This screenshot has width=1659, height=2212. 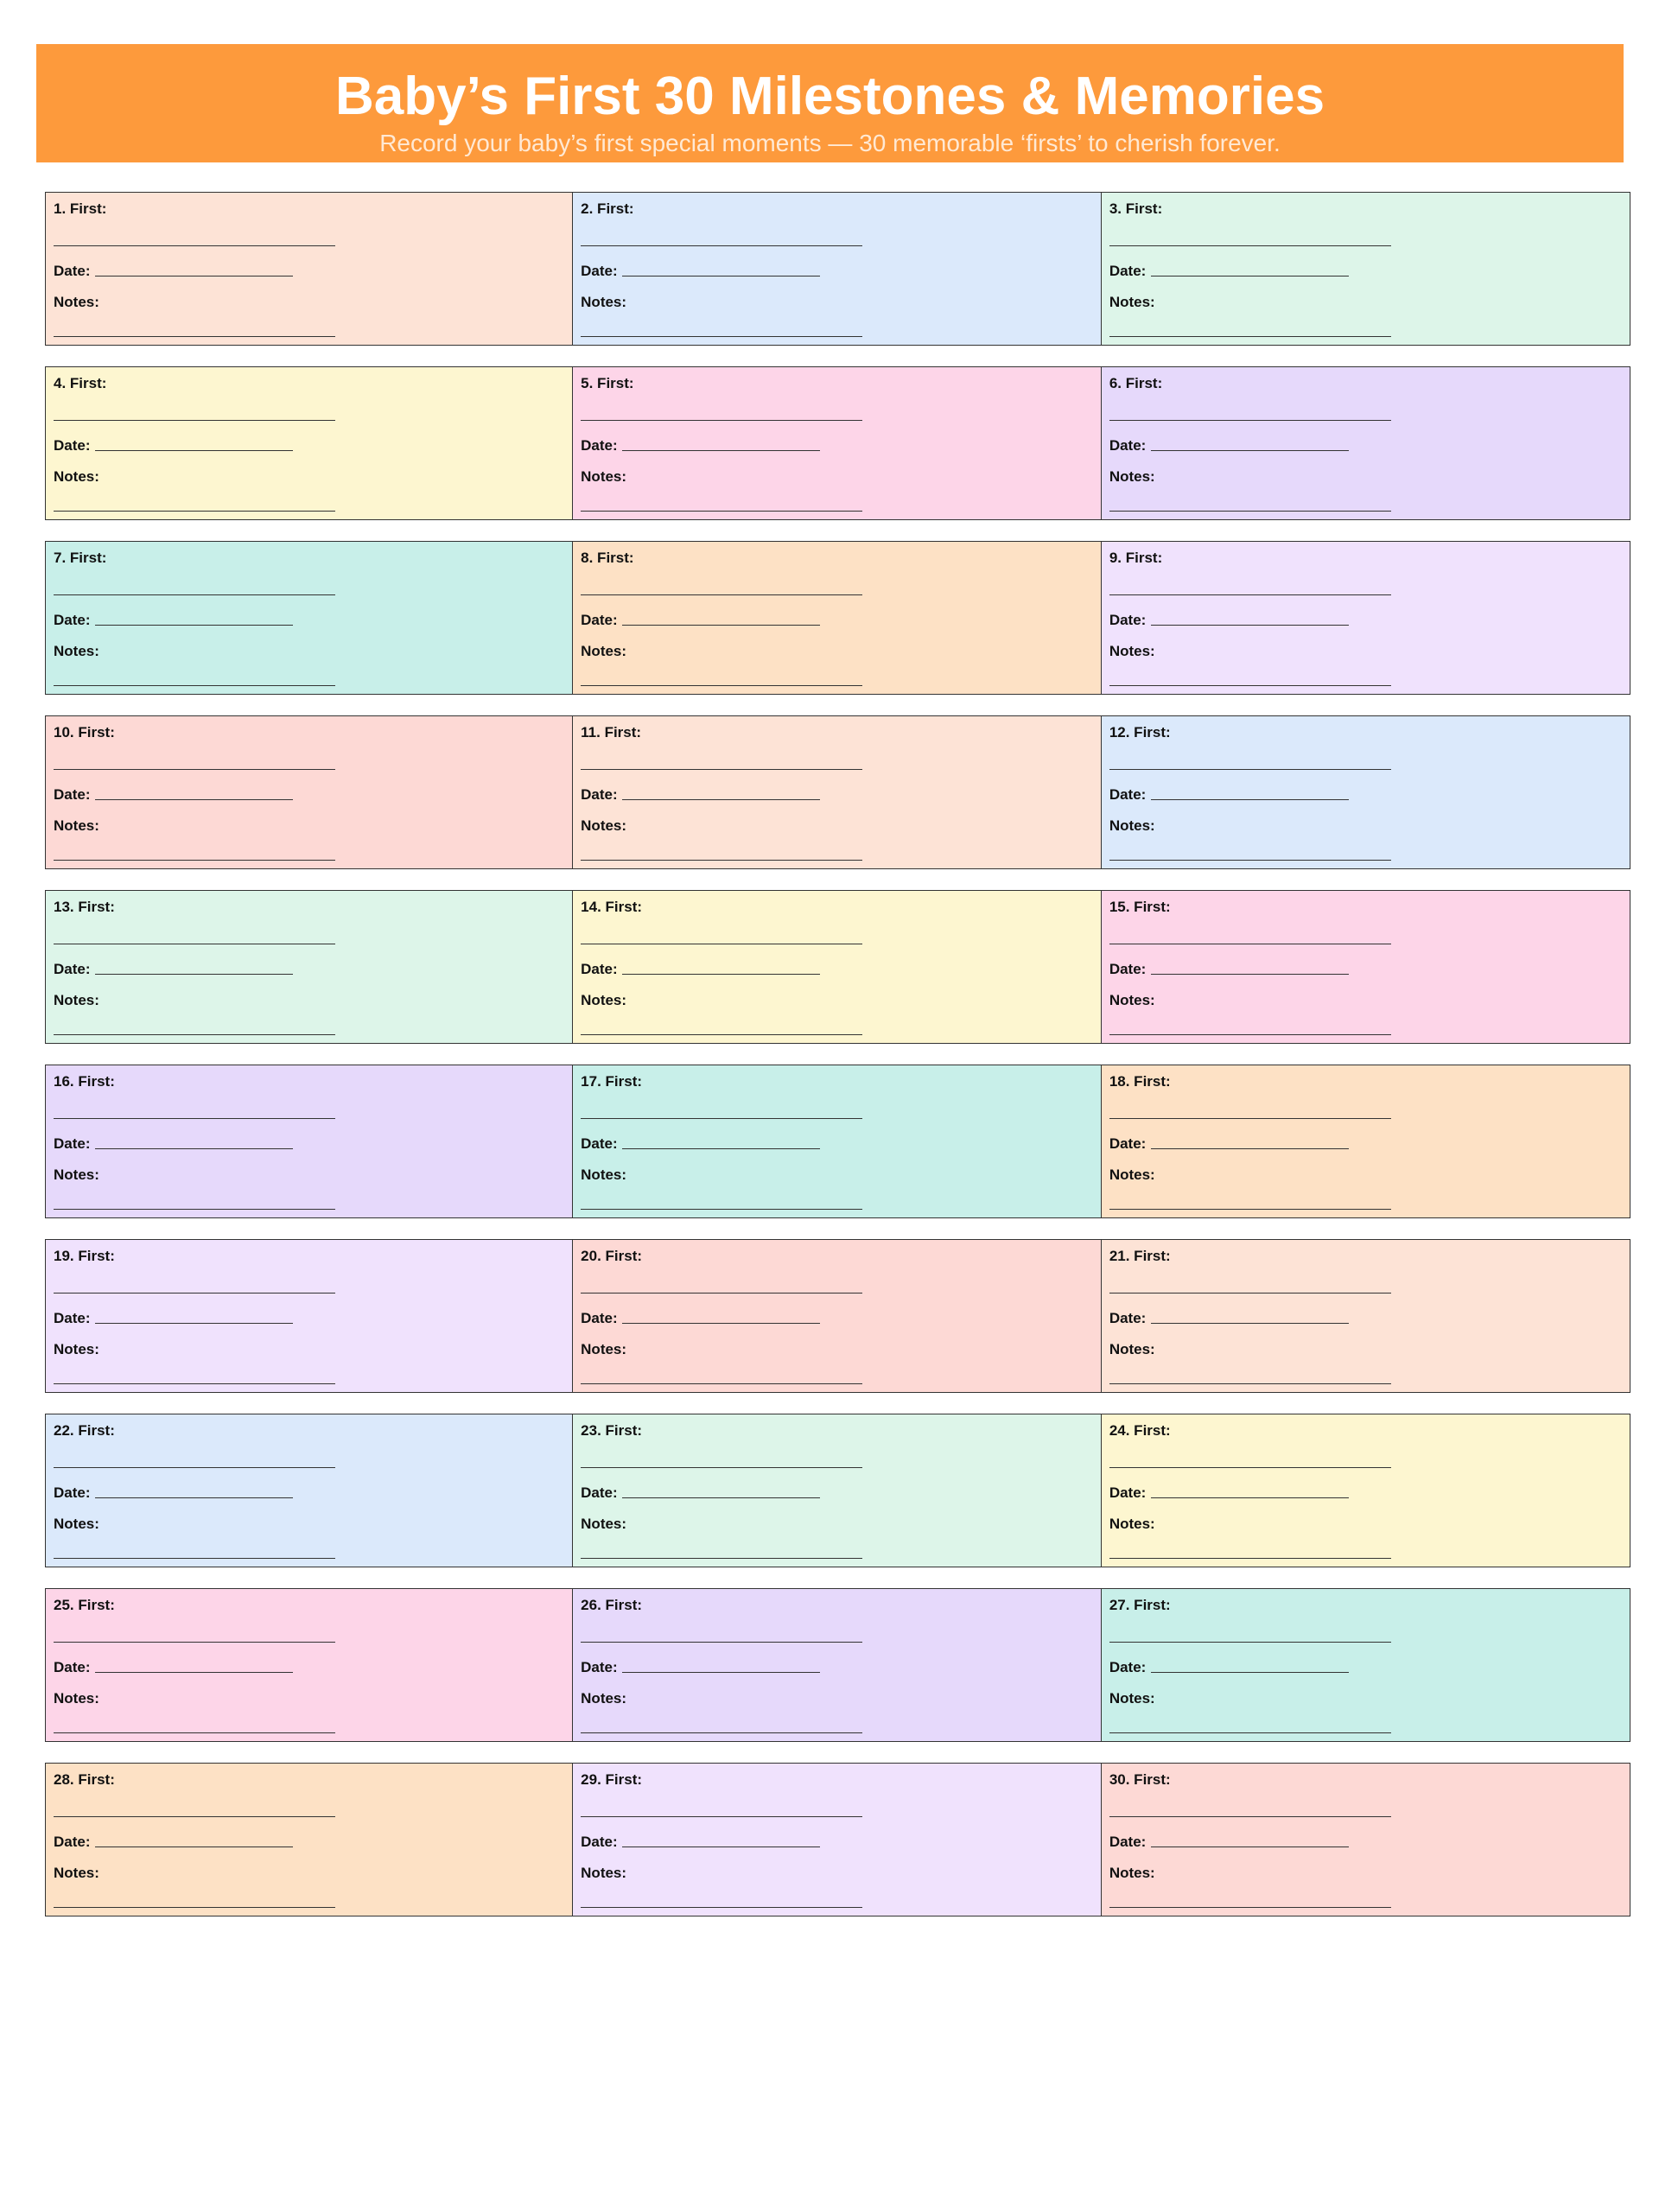 What do you see at coordinates (829, 96) in the screenshot?
I see `title: Baby’s First 30 Milestones & Memories` at bounding box center [829, 96].